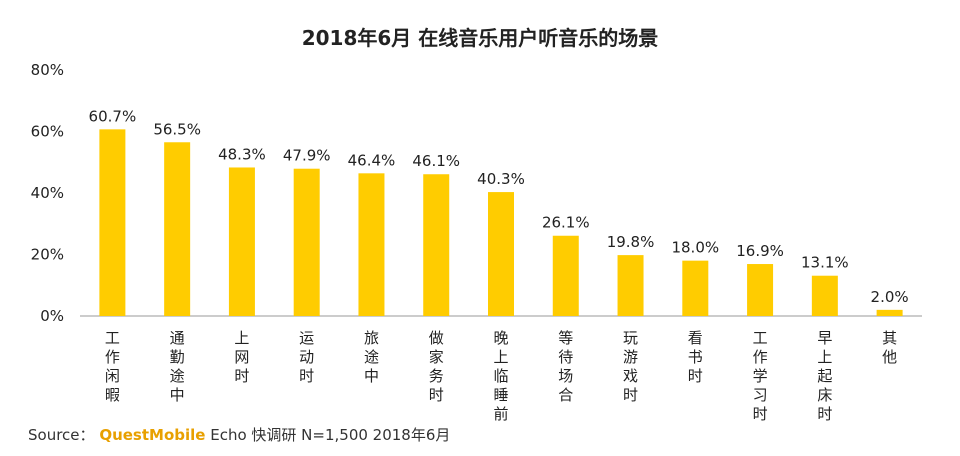 Image resolution: width=960 pixels, height=456 pixels. Describe the element at coordinates (480, 38) in the screenshot. I see `chart-title: 2018年6月 在线音乐用户听音乐的场景` at that location.